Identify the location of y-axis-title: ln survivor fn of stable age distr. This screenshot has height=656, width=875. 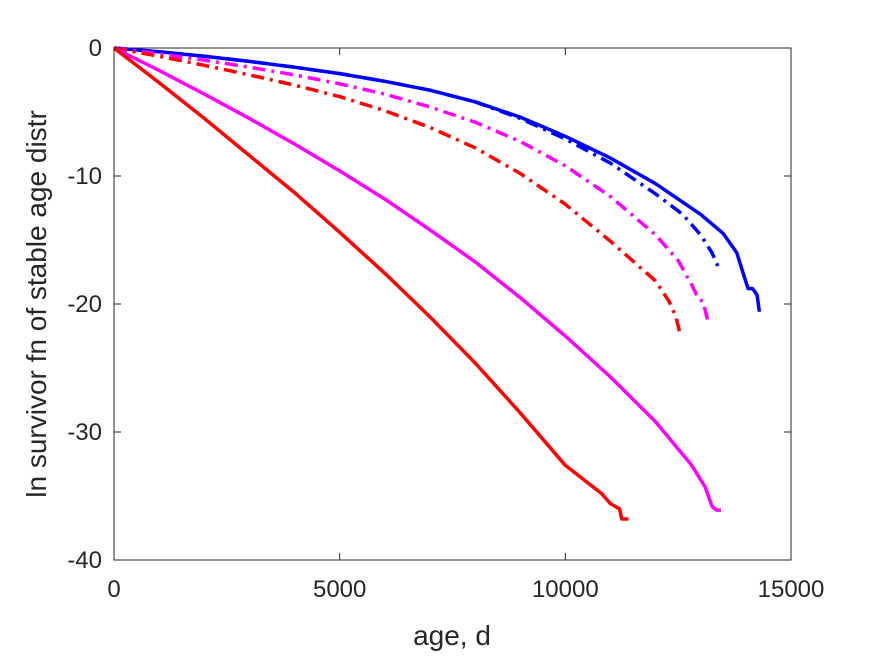
(36, 304).